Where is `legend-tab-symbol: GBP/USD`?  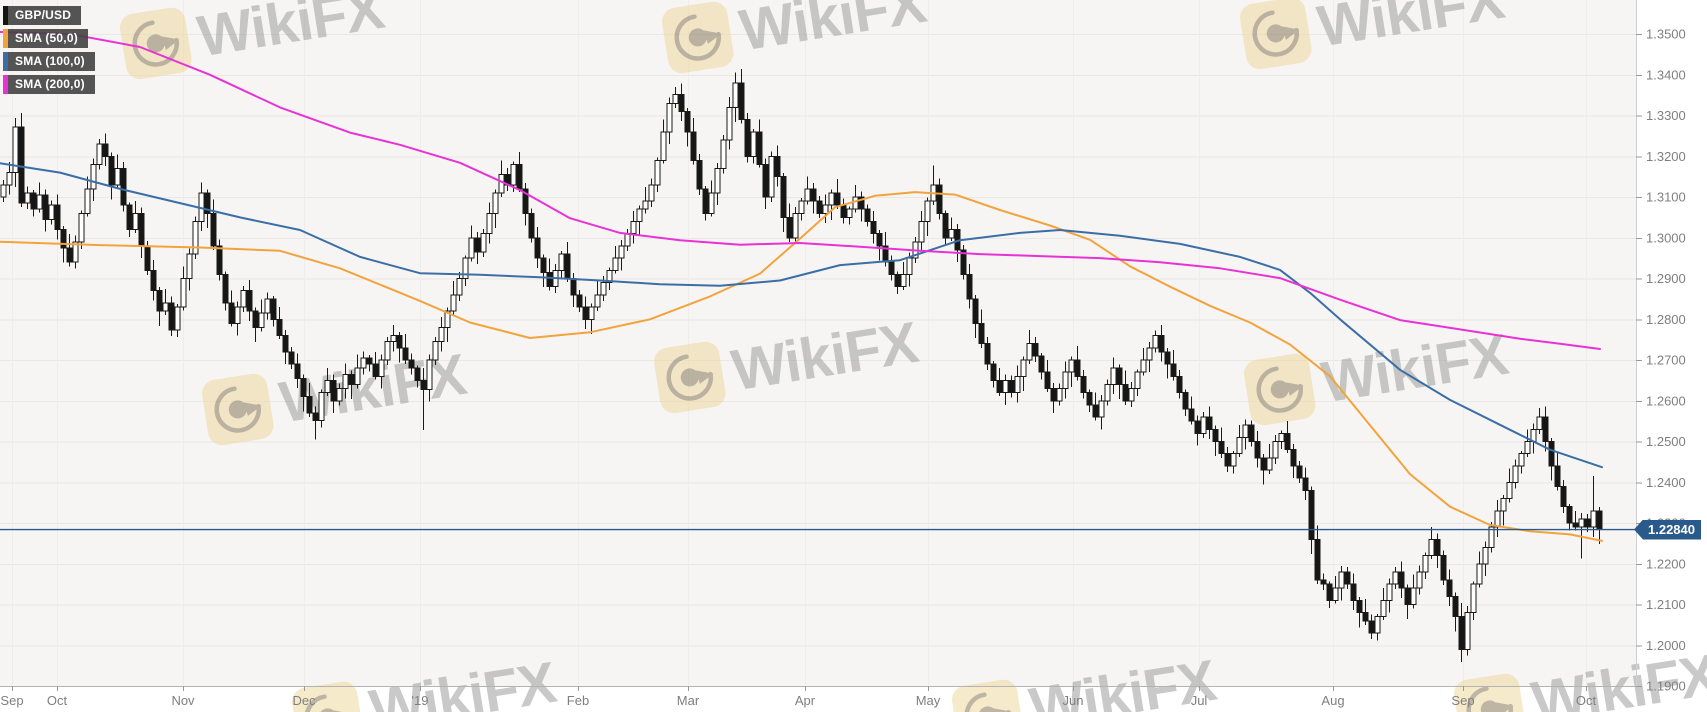
legend-tab-symbol: GBP/USD is located at coordinates (42, 15).